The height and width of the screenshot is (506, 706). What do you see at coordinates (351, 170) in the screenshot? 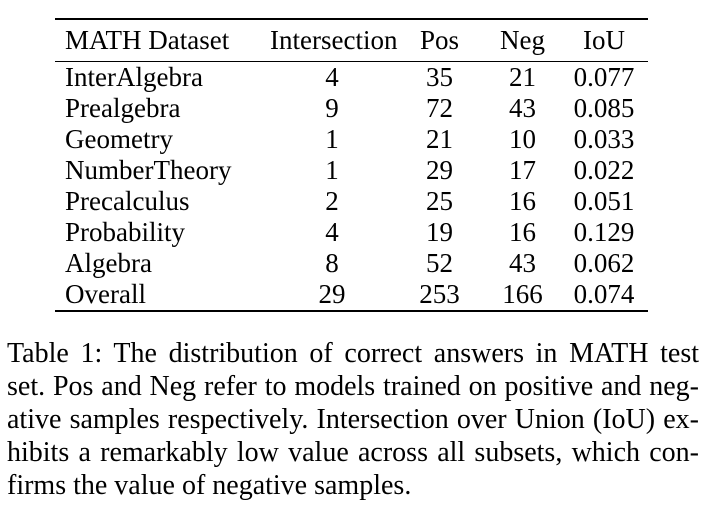
I see `table-row: NumberTheory 1 29 17 0.022` at bounding box center [351, 170].